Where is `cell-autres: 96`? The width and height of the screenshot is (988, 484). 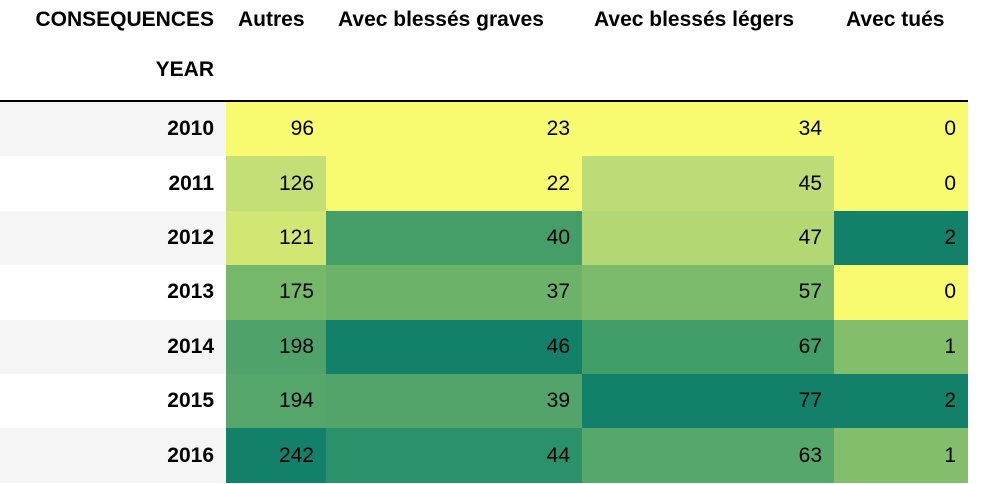
cell-autres: 96 is located at coordinates (276, 129).